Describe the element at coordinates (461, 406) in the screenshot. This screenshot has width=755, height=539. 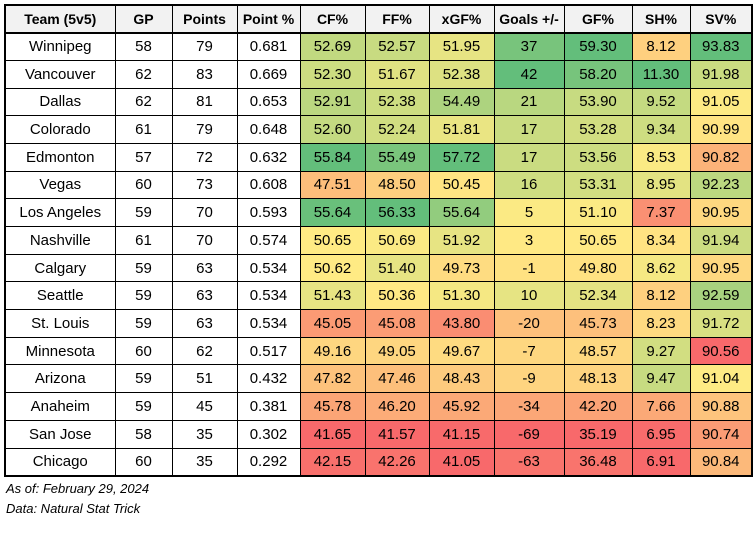
I see `stat-cell: 45.92` at that location.